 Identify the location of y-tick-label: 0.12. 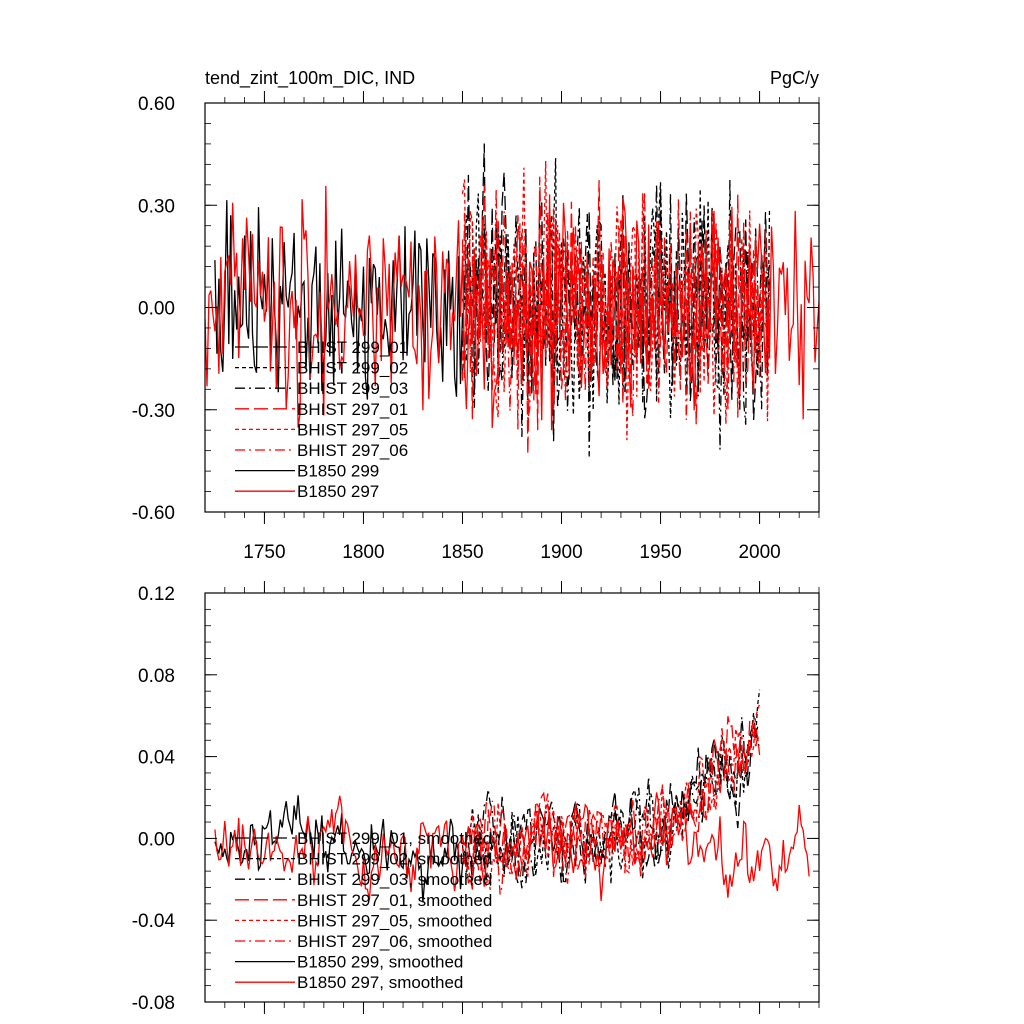
(156, 594).